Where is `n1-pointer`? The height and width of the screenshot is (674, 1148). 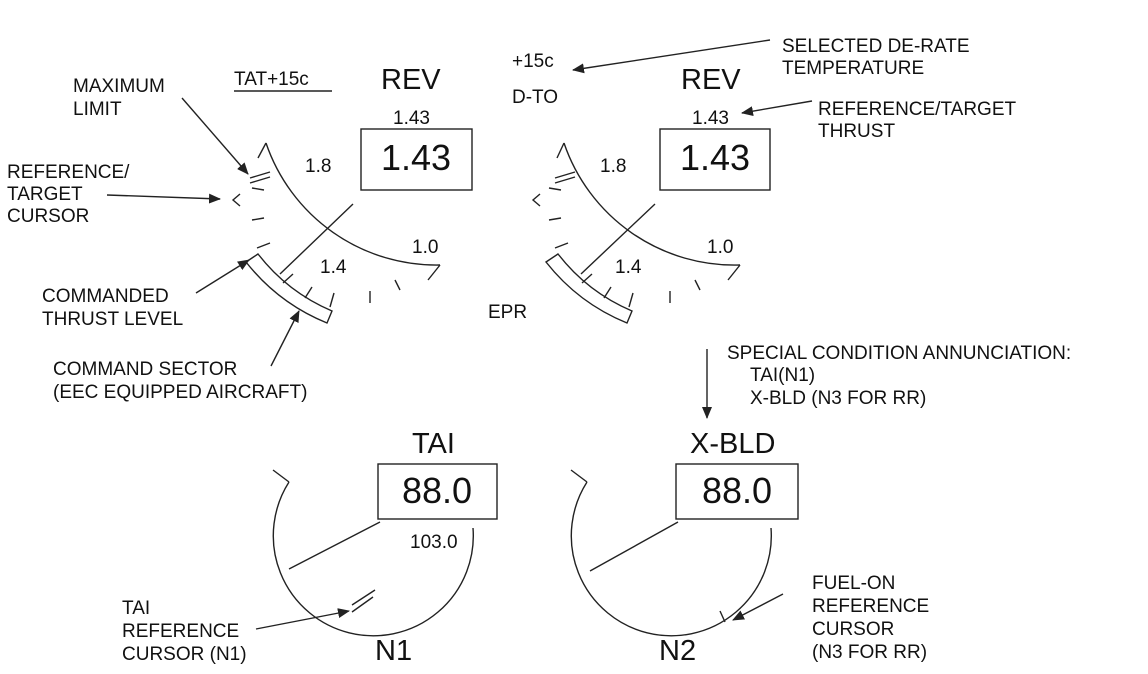
n1-pointer is located at coordinates (334, 545).